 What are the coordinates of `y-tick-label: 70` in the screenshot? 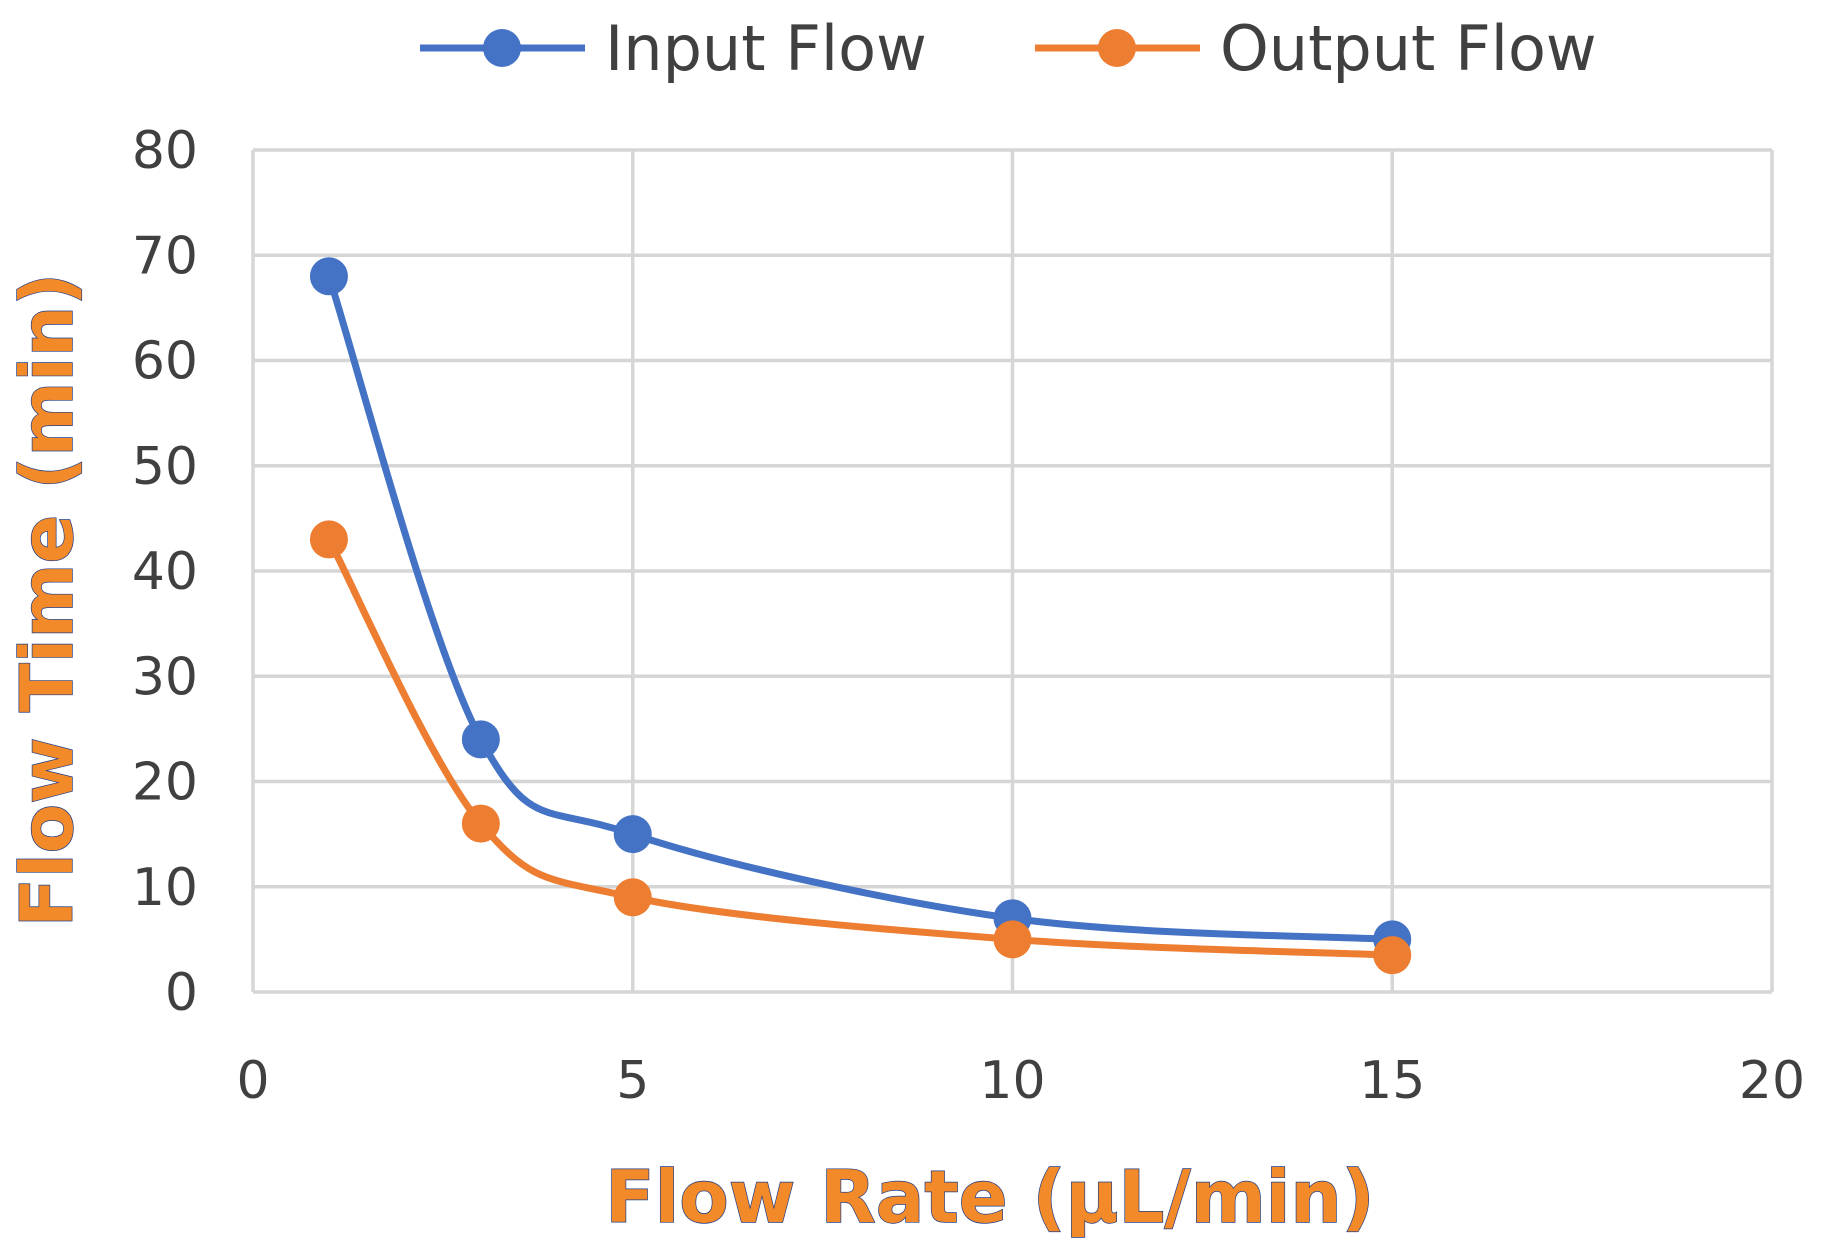 It's located at (165, 256).